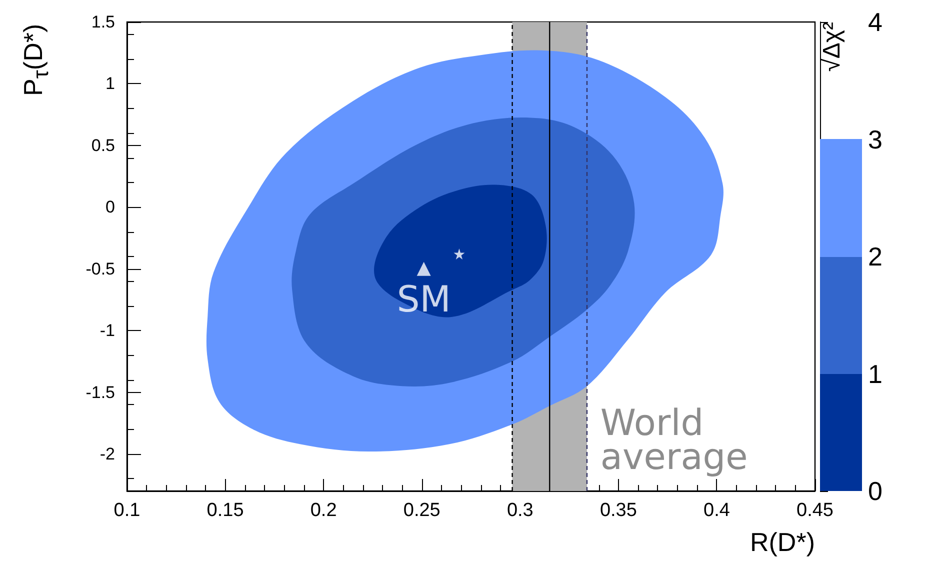 This screenshot has width=938, height=566. I want to click on band-label: World average, so click(674, 440).